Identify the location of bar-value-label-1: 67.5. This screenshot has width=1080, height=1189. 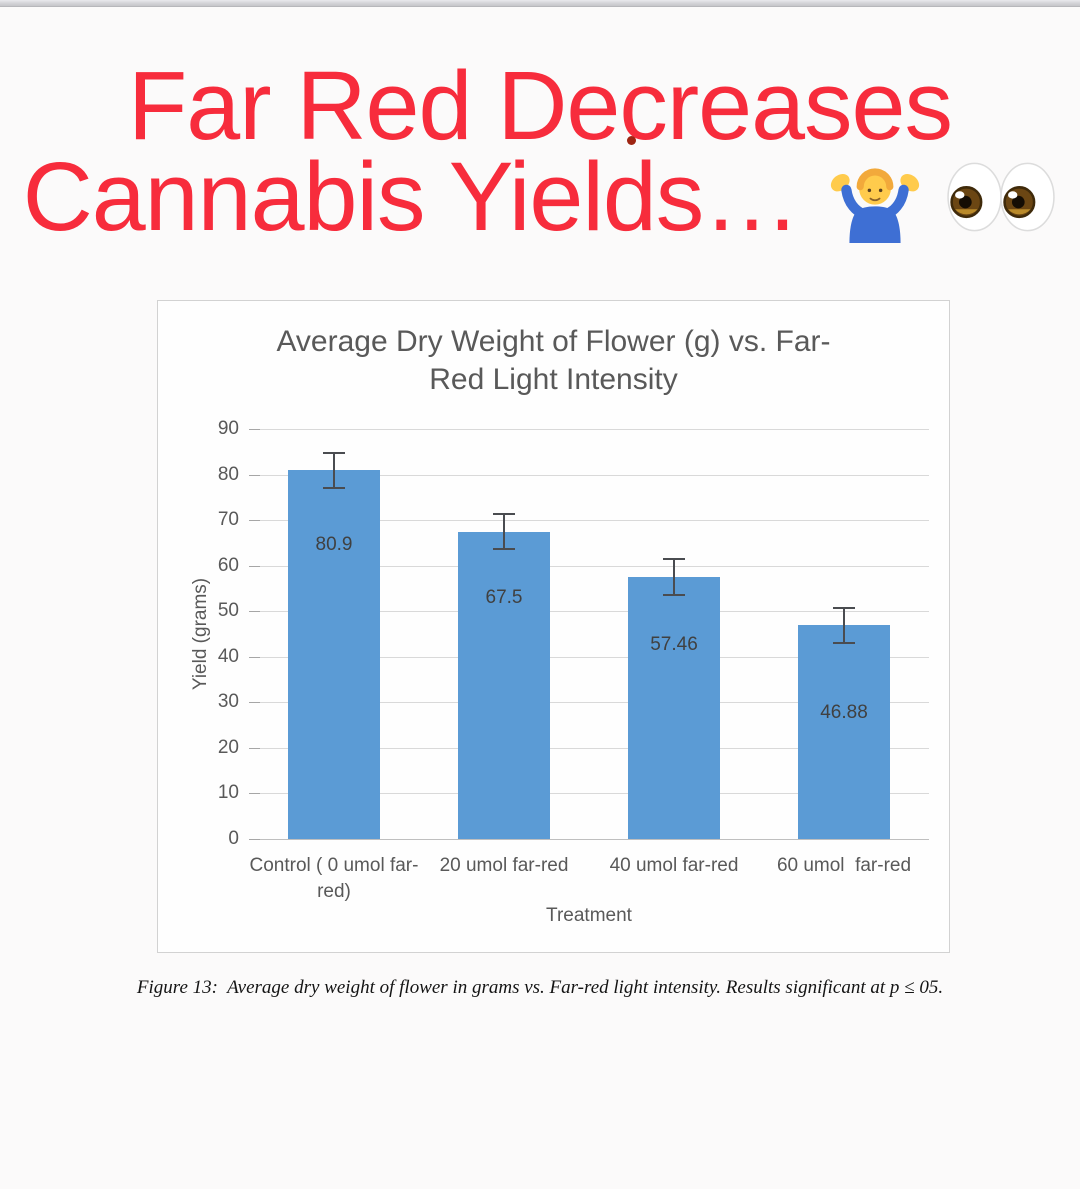
(504, 597).